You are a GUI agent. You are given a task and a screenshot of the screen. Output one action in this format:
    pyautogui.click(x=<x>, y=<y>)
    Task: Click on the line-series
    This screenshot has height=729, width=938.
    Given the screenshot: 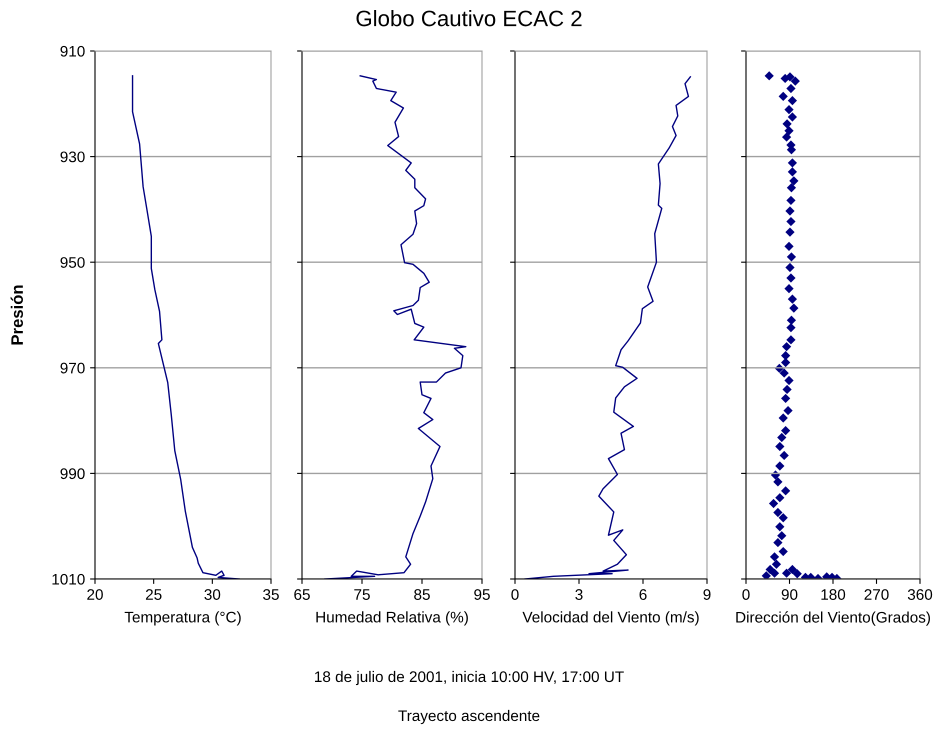 What is the action you would take?
    pyautogui.click(x=186, y=327)
    